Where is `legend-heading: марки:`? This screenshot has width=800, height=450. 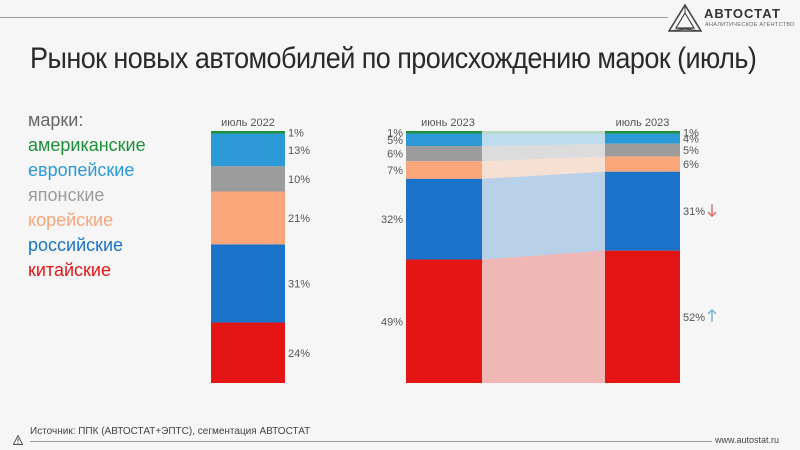
legend-heading: марки: is located at coordinates (56, 120).